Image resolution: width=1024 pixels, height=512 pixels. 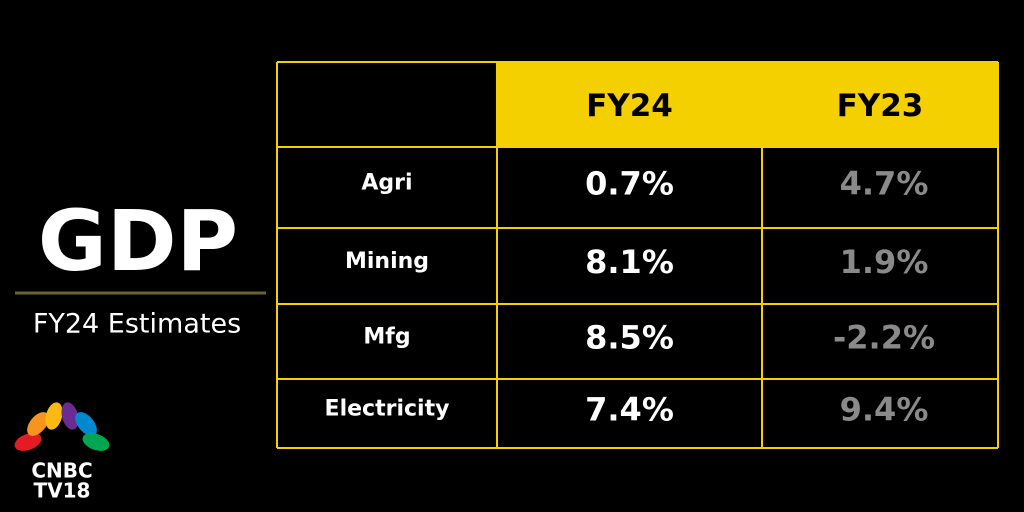 What do you see at coordinates (62, 491) in the screenshot?
I see `logo-text: TV18` at bounding box center [62, 491].